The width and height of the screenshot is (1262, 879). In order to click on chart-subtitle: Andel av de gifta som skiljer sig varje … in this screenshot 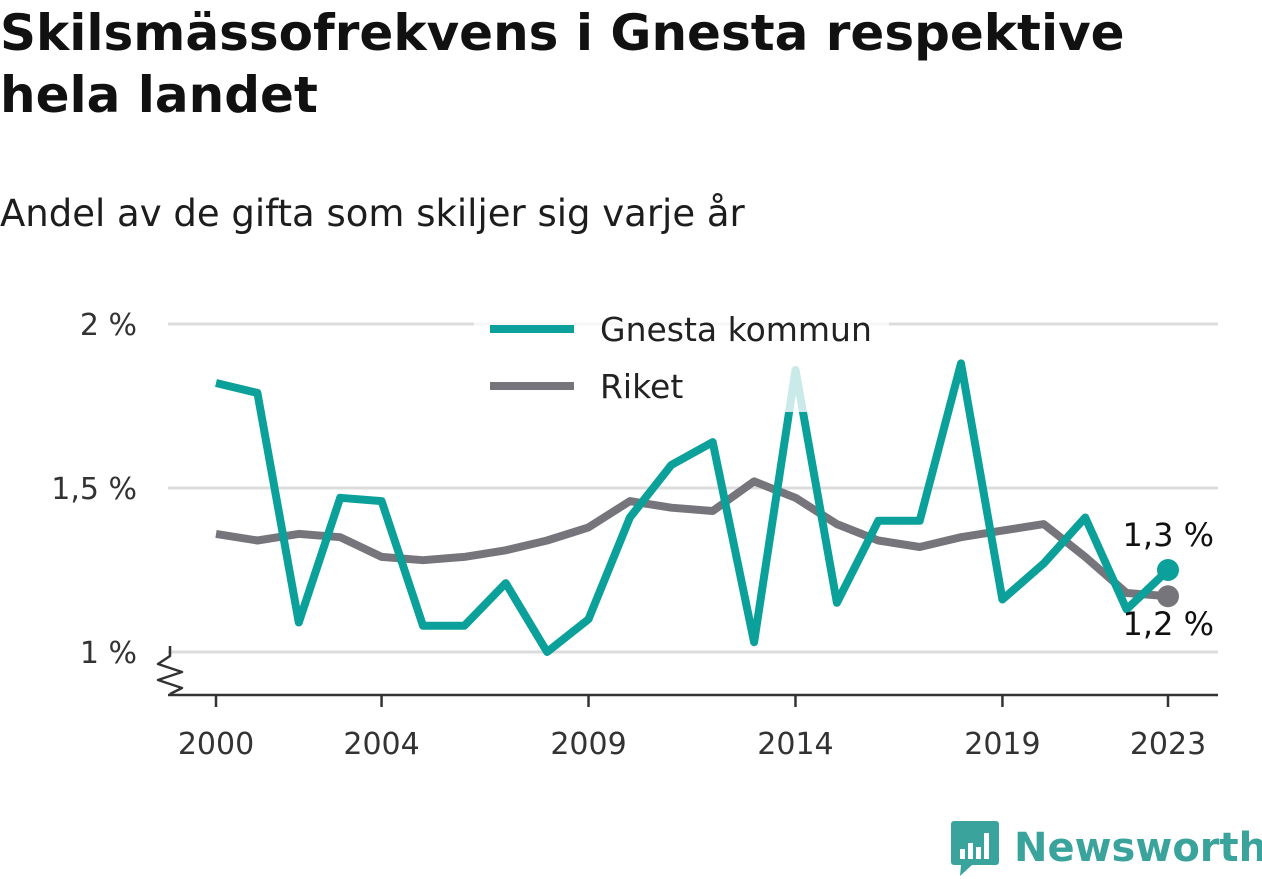, I will do `click(372, 213)`.